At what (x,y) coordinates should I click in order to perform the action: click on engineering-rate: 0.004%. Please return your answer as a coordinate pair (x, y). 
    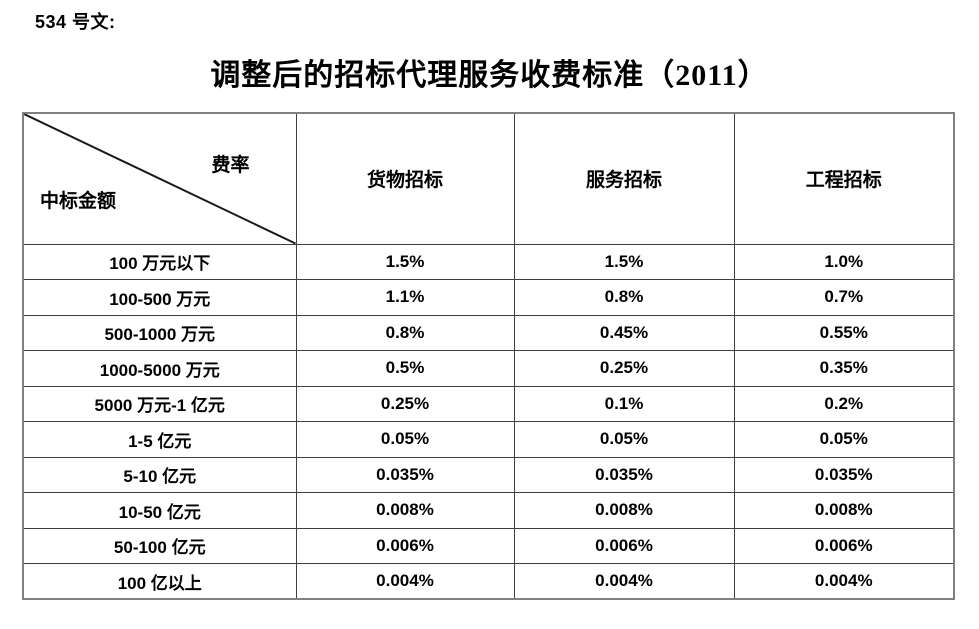
    Looking at the image, I should click on (844, 581).